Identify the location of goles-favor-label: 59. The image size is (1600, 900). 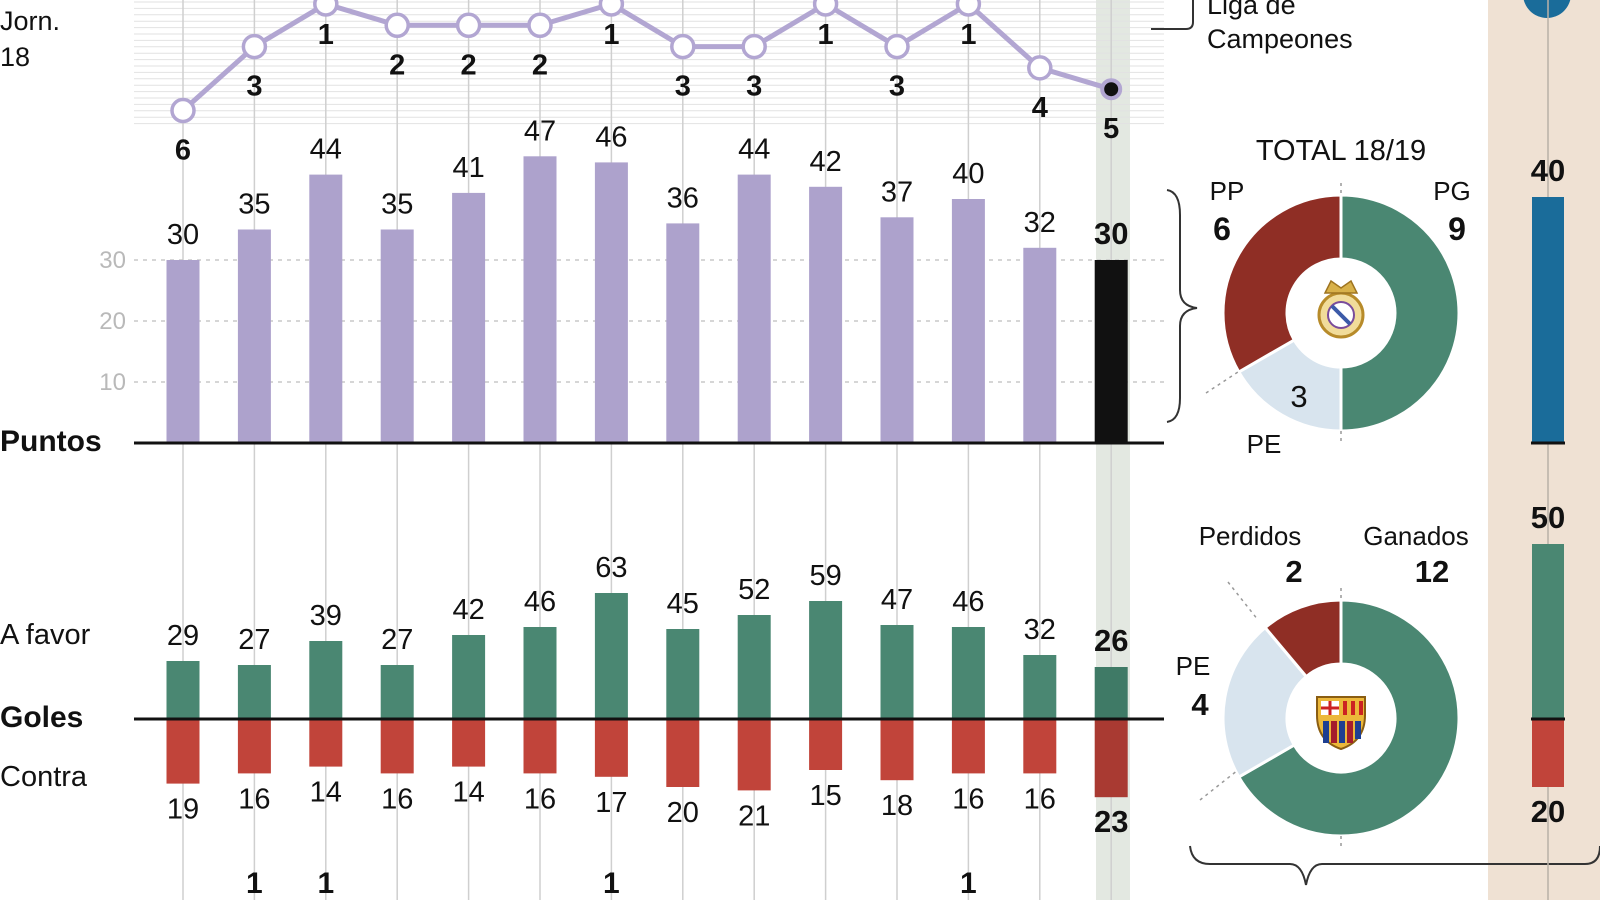
(825, 576).